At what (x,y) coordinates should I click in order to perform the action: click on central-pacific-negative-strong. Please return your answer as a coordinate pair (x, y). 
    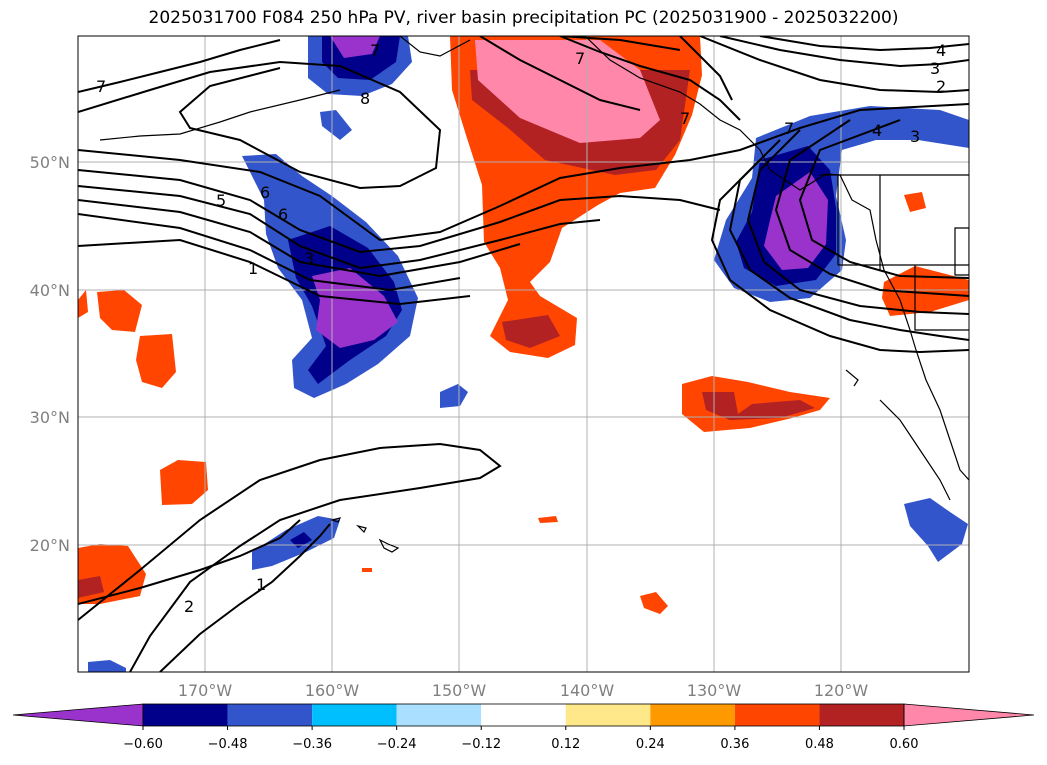
    Looking at the image, I should click on (355, 308).